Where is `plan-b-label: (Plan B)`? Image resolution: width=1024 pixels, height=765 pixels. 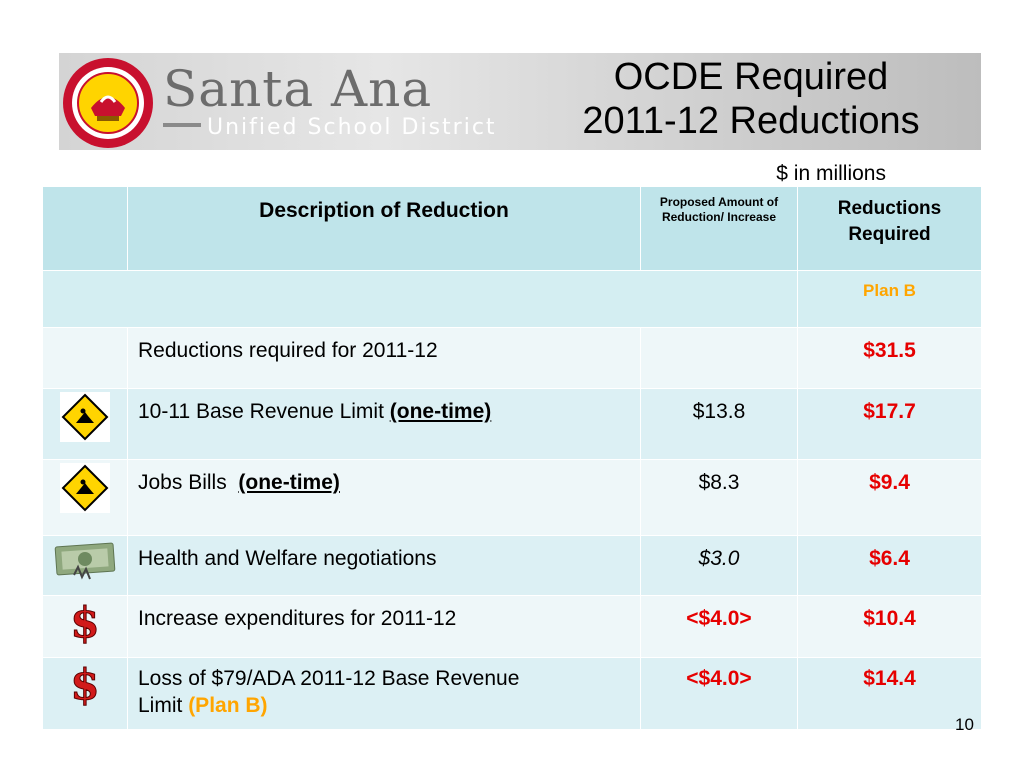
plan-b-label: (Plan B) is located at coordinates (228, 705).